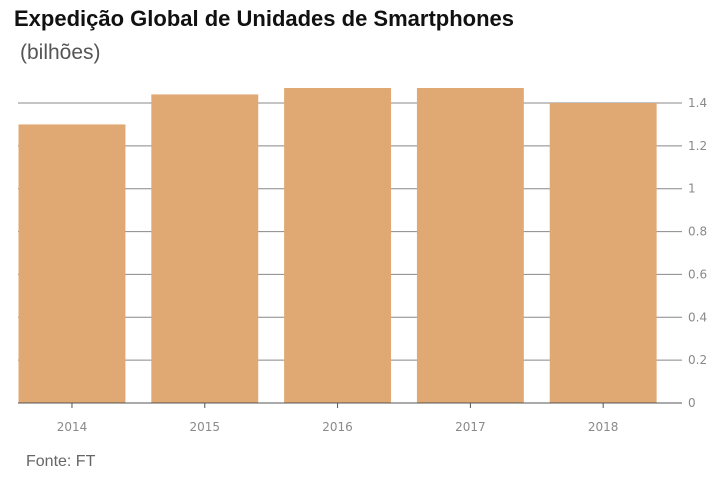 This screenshot has height=490, width=726. What do you see at coordinates (697, 274) in the screenshot?
I see `y-tick-label: 0.6` at bounding box center [697, 274].